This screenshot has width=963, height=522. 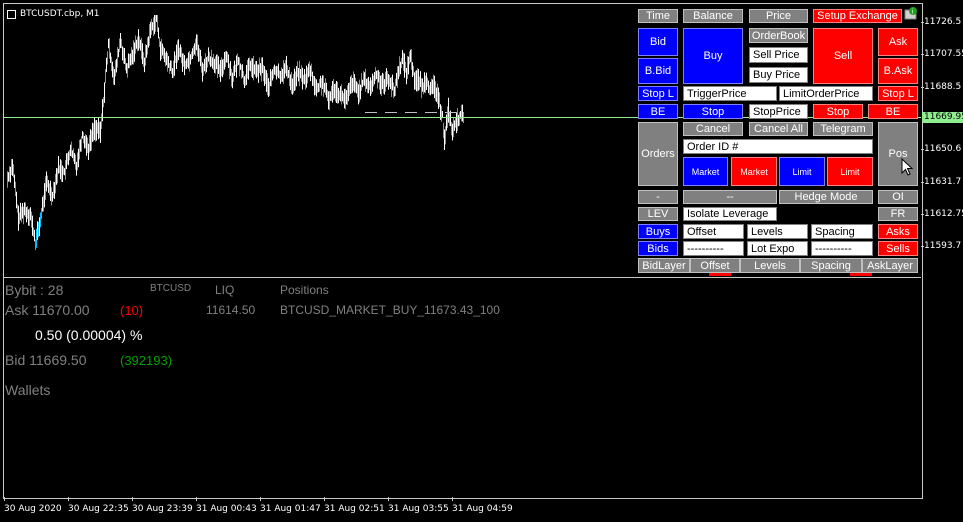 What do you see at coordinates (778, 129) in the screenshot?
I see `cancel-all-button: Cancel All` at bounding box center [778, 129].